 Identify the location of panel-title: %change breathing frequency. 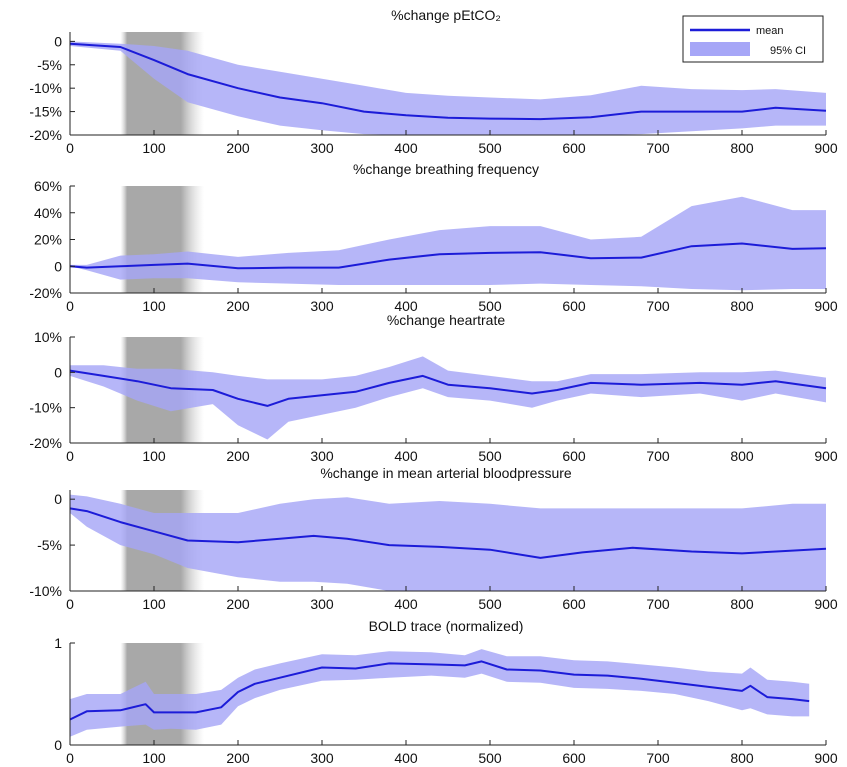
(446, 169).